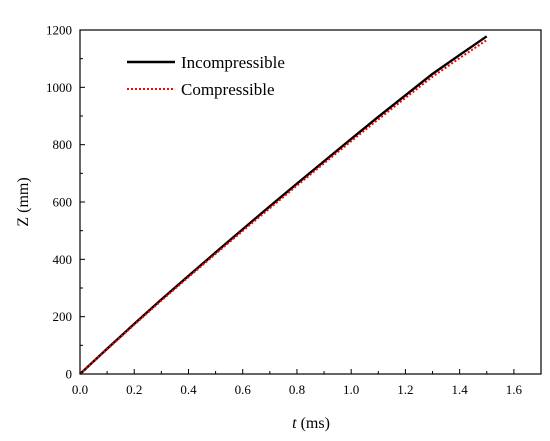 The image size is (550, 441). What do you see at coordinates (243, 389) in the screenshot?
I see `x-tick-label: 0.6` at bounding box center [243, 389].